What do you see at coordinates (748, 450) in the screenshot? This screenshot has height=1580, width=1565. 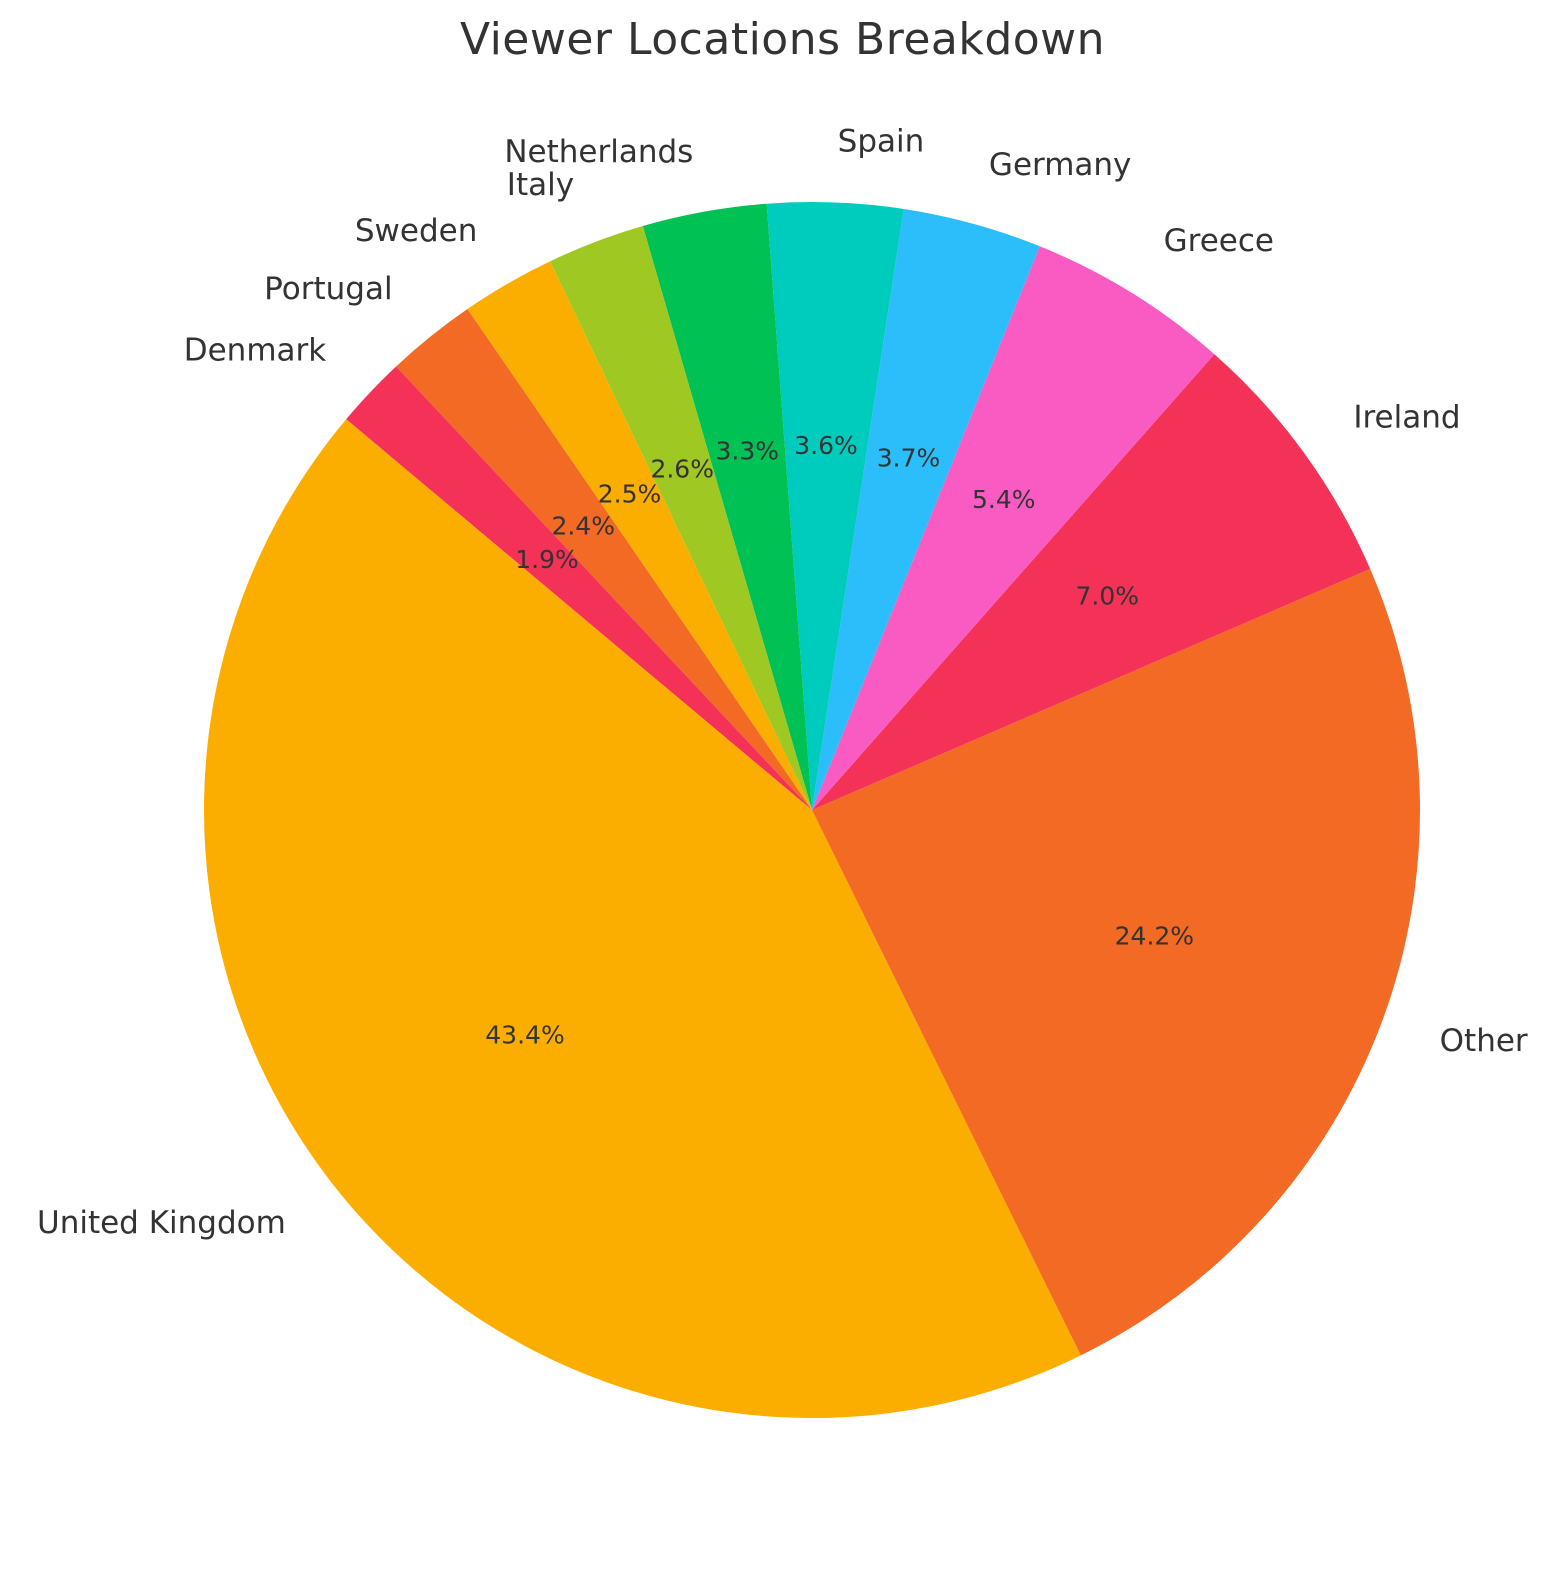 I see `pct-label-netherlands: 3.3%` at bounding box center [748, 450].